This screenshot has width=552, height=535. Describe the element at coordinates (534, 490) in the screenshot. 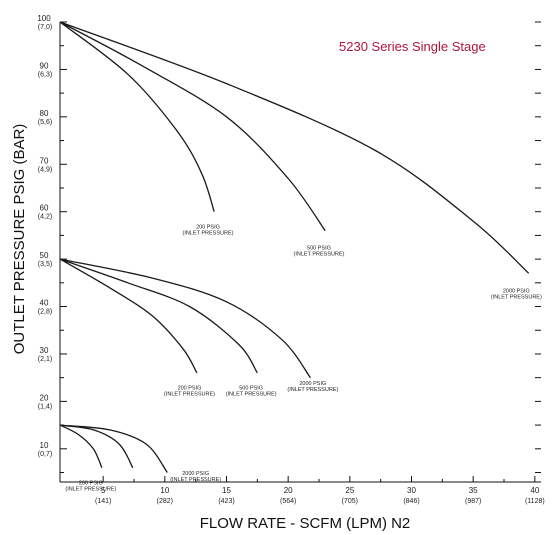

I see `x-tick-label: 40` at that location.